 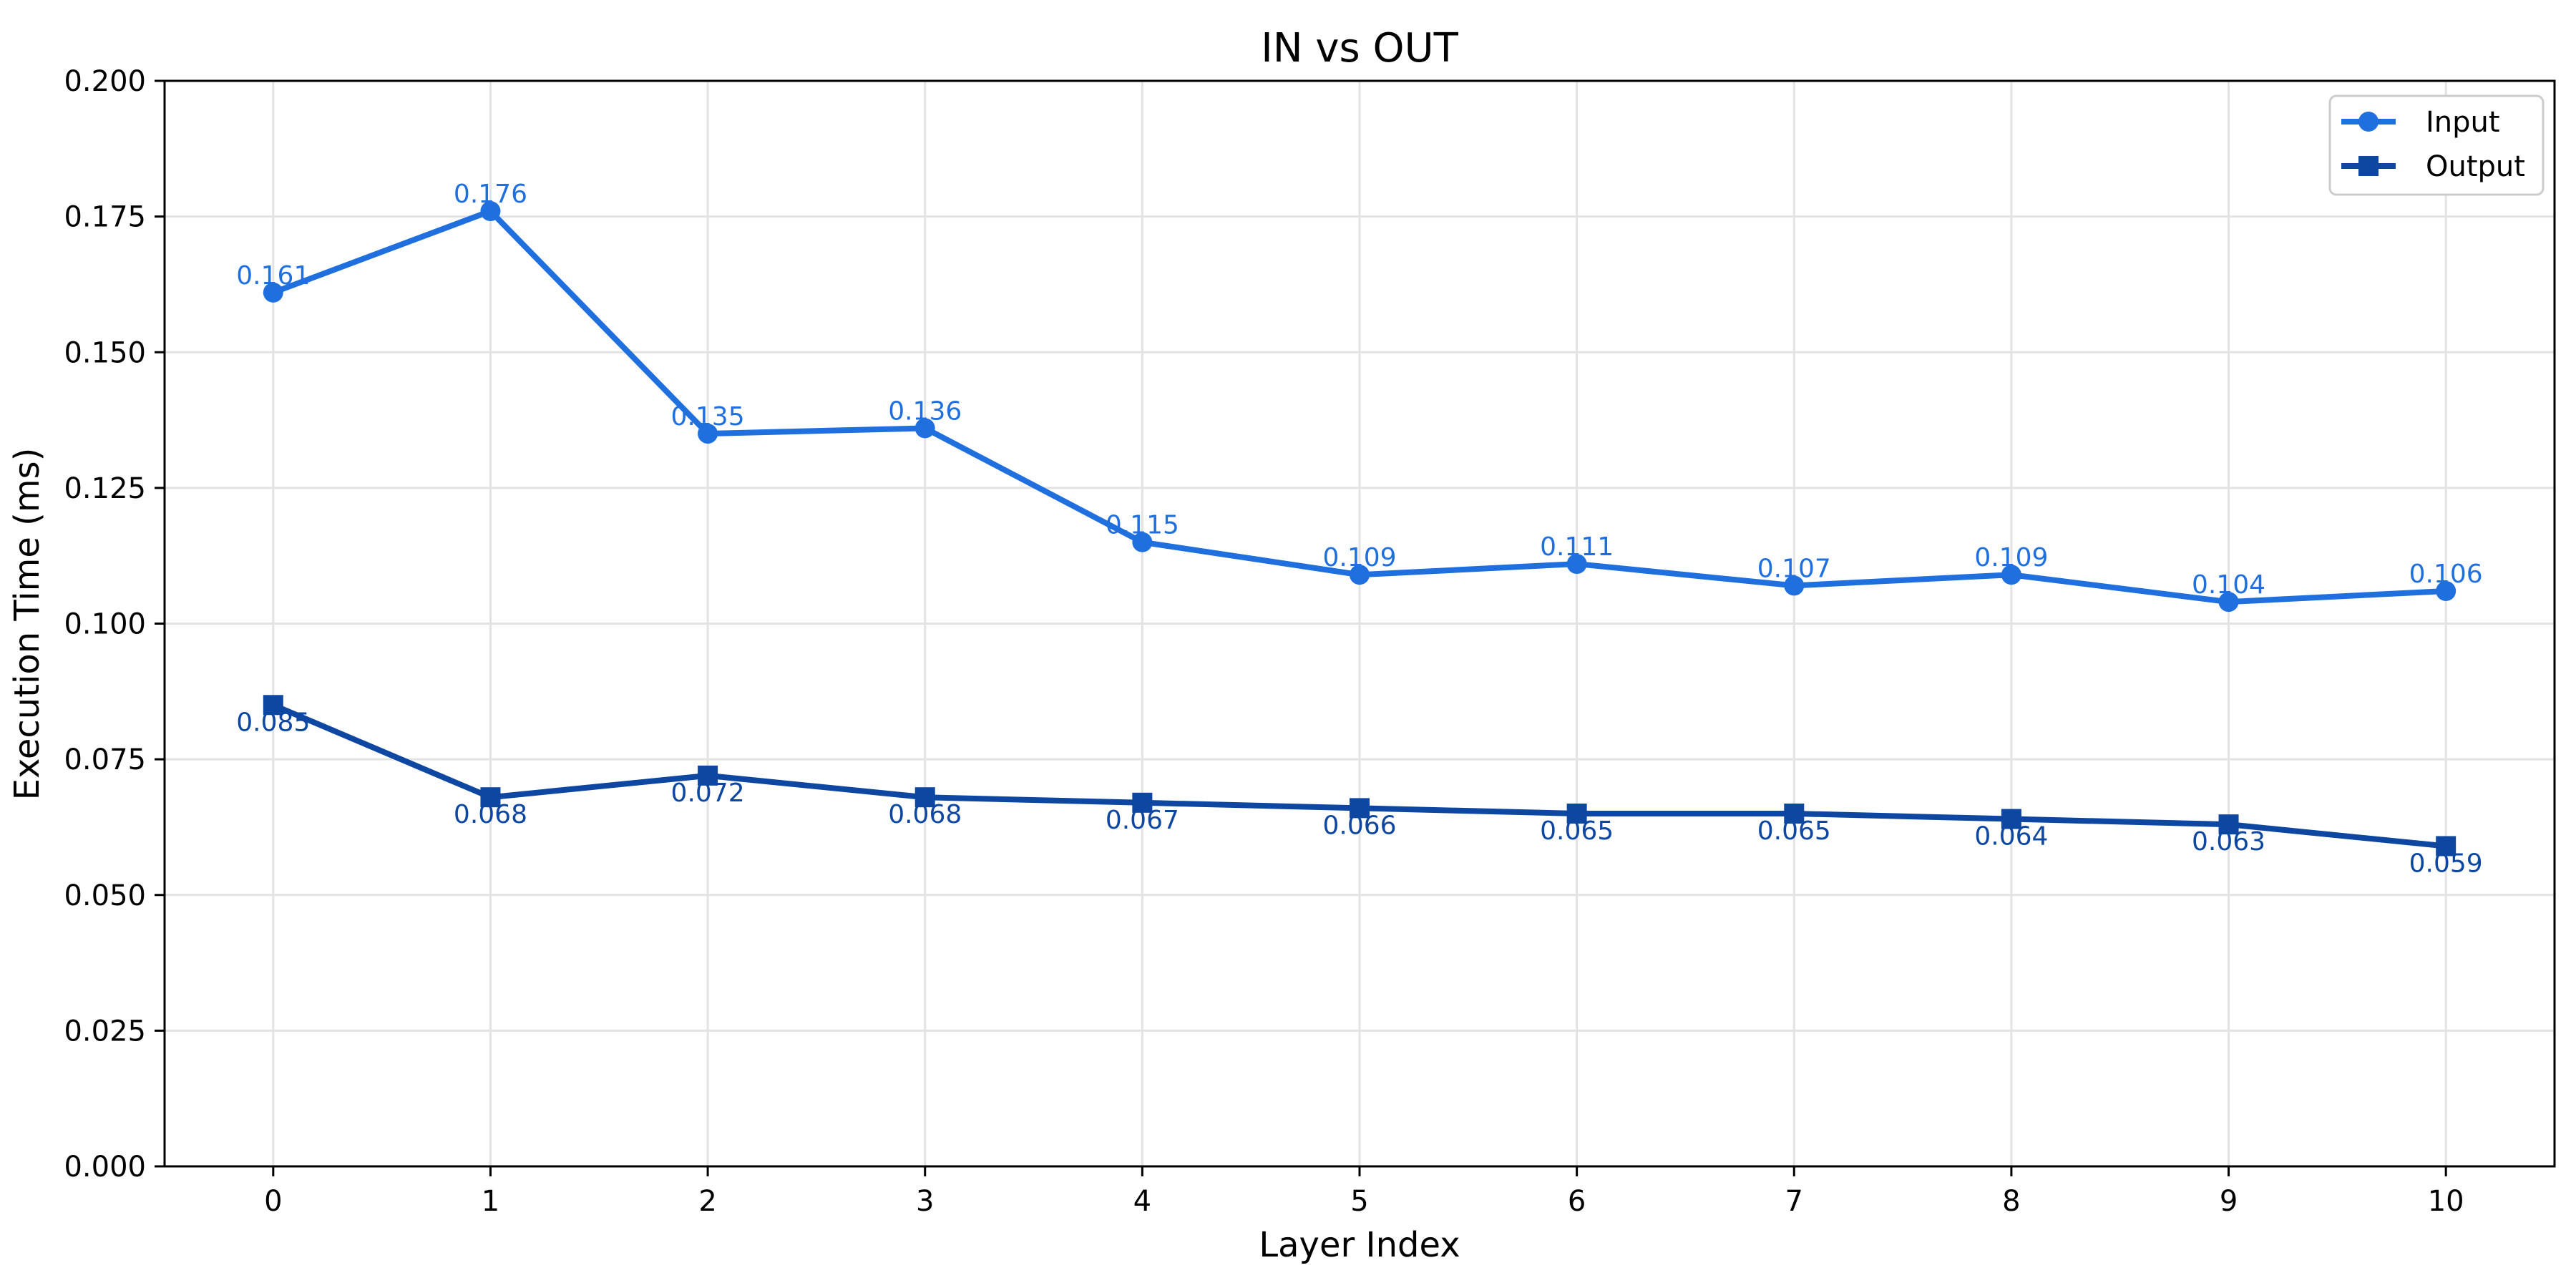 What do you see at coordinates (2475, 166) in the screenshot?
I see `legend-output-label: Output` at bounding box center [2475, 166].